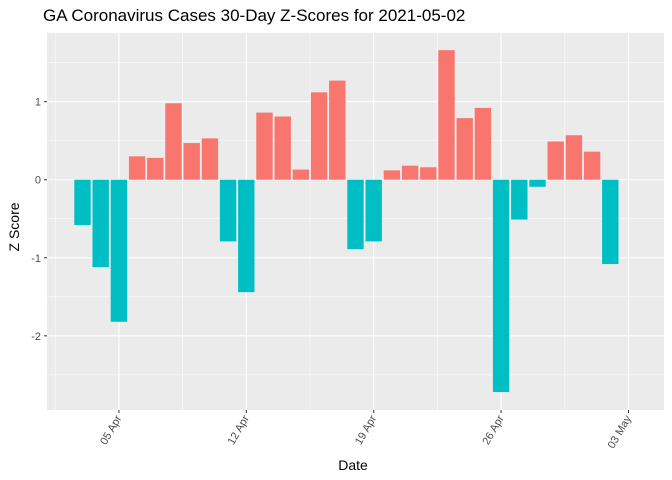 The width and height of the screenshot is (672, 480). I want to click on x-tick-label: 19 Apr, so click(366, 430).